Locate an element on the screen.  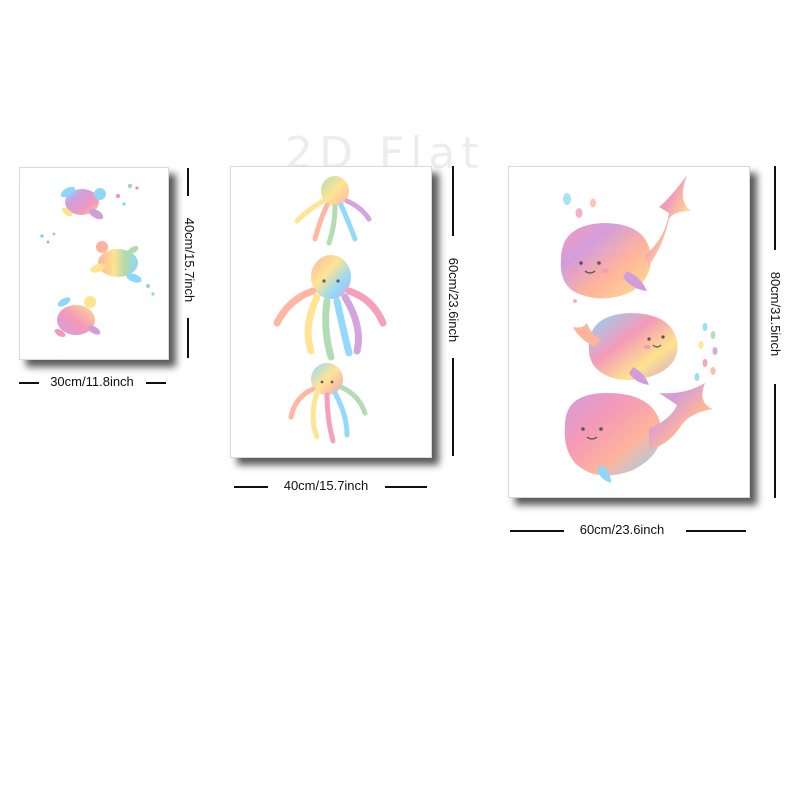
poster-2-height-label: 60cm/23.6inch is located at coordinates (453, 300).